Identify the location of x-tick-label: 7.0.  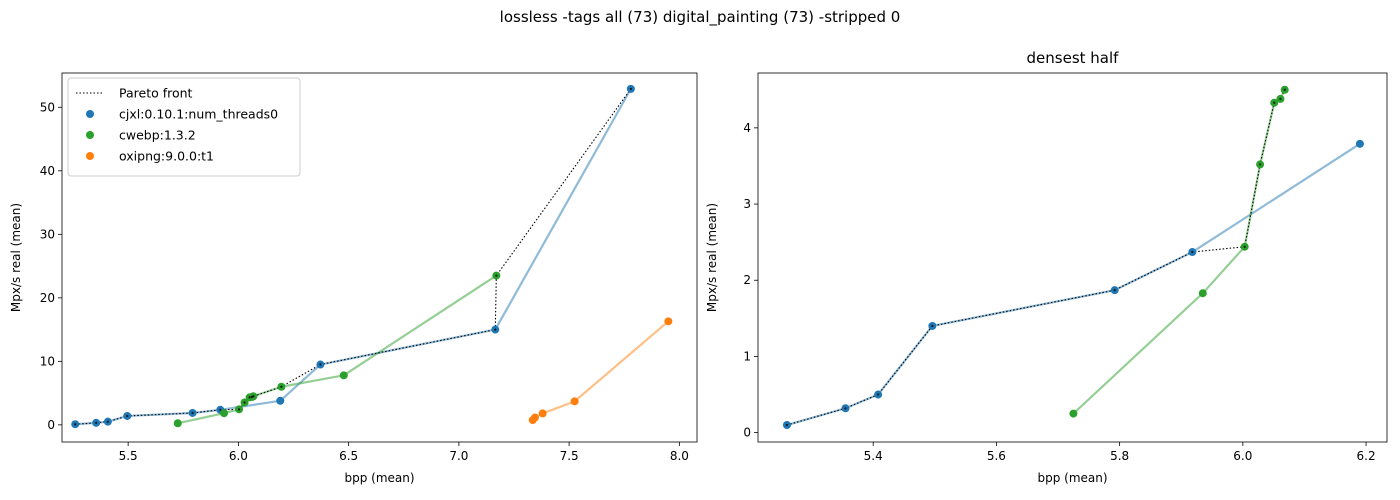
(458, 456).